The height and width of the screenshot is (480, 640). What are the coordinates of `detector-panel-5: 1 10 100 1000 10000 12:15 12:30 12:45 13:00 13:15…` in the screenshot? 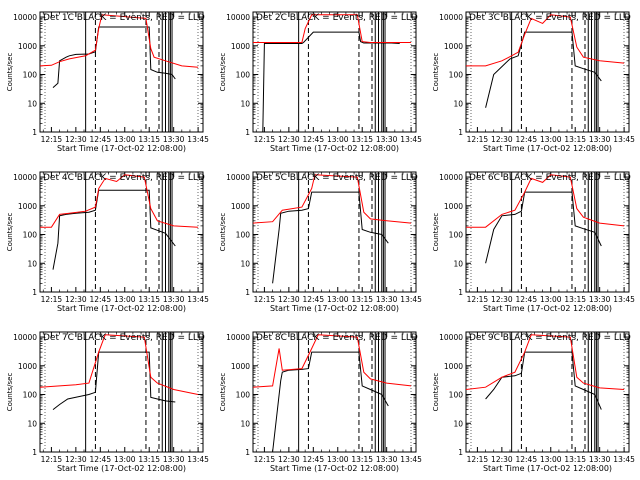 It's located at (320, 242).